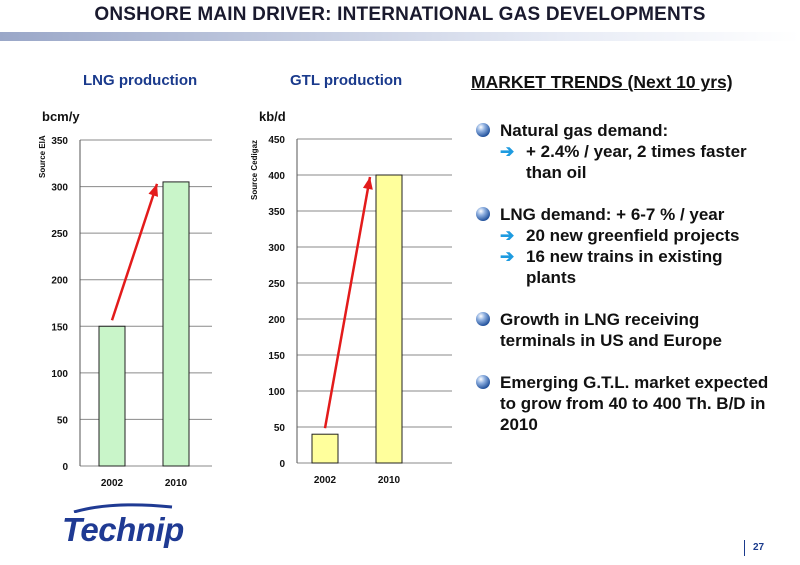 Image resolution: width=800 pixels, height=565 pixels. I want to click on gtl-tick-label: 150, so click(276, 356).